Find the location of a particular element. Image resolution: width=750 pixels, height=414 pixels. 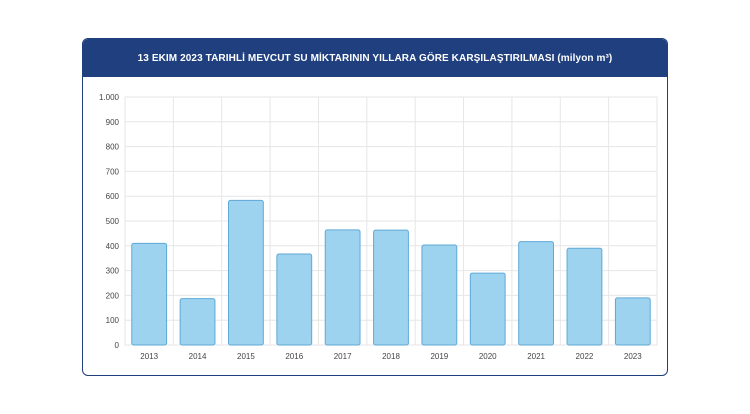

y-tick-label: 700 is located at coordinates (113, 171).